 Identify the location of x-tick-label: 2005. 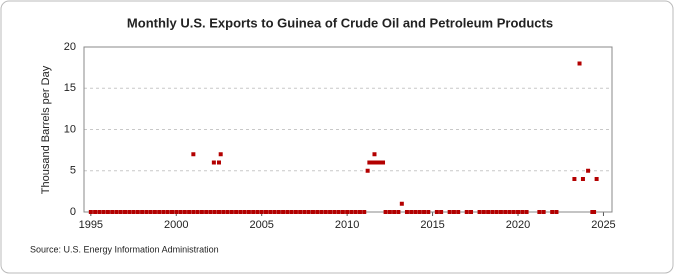
(261, 225).